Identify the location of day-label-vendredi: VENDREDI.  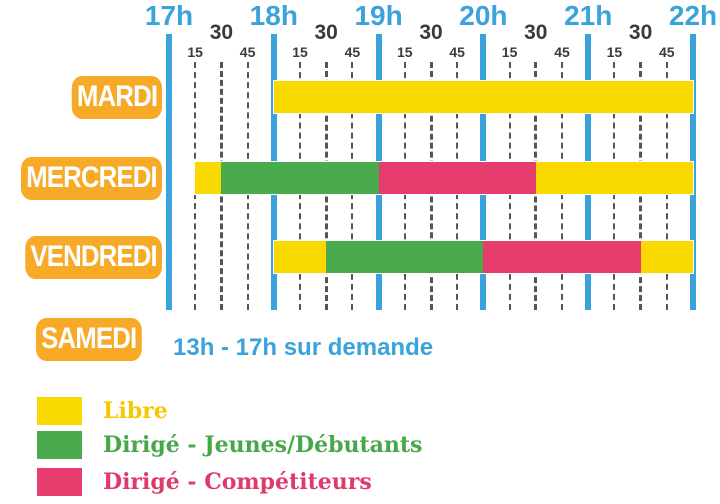
(93, 257).